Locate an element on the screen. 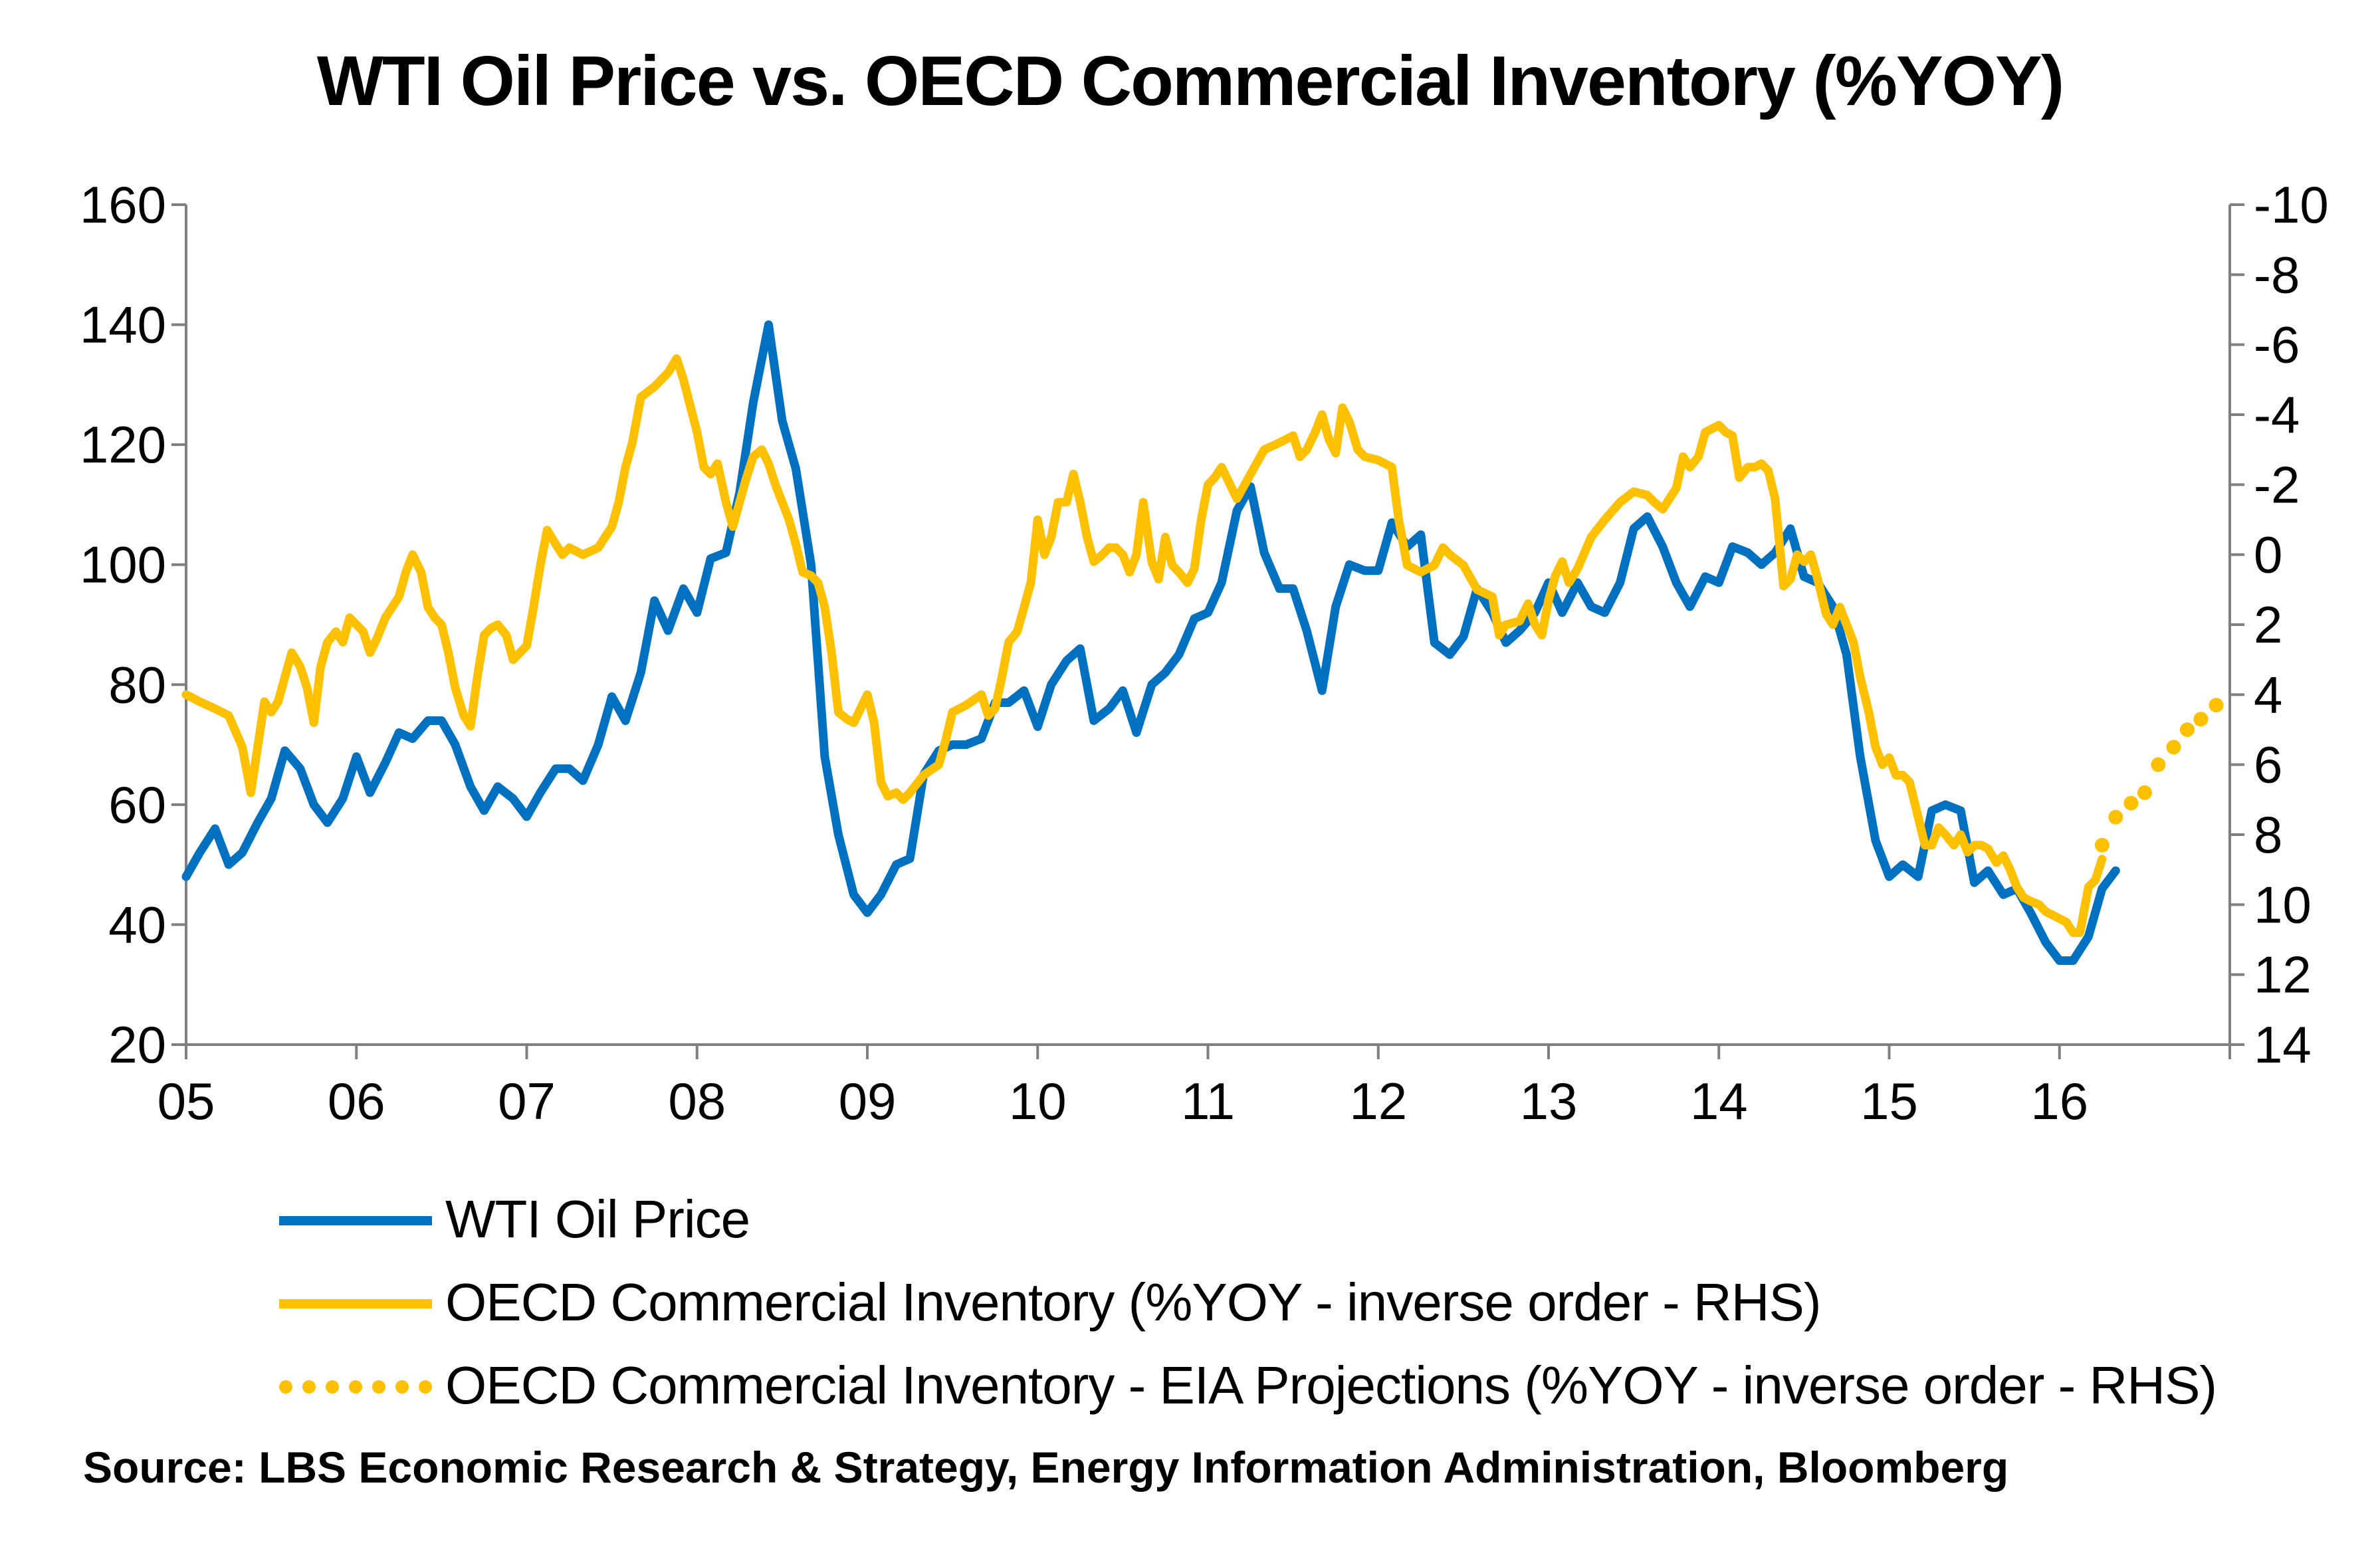 This screenshot has height=1549, width=2380. x-tick-label: 09 is located at coordinates (868, 1101).